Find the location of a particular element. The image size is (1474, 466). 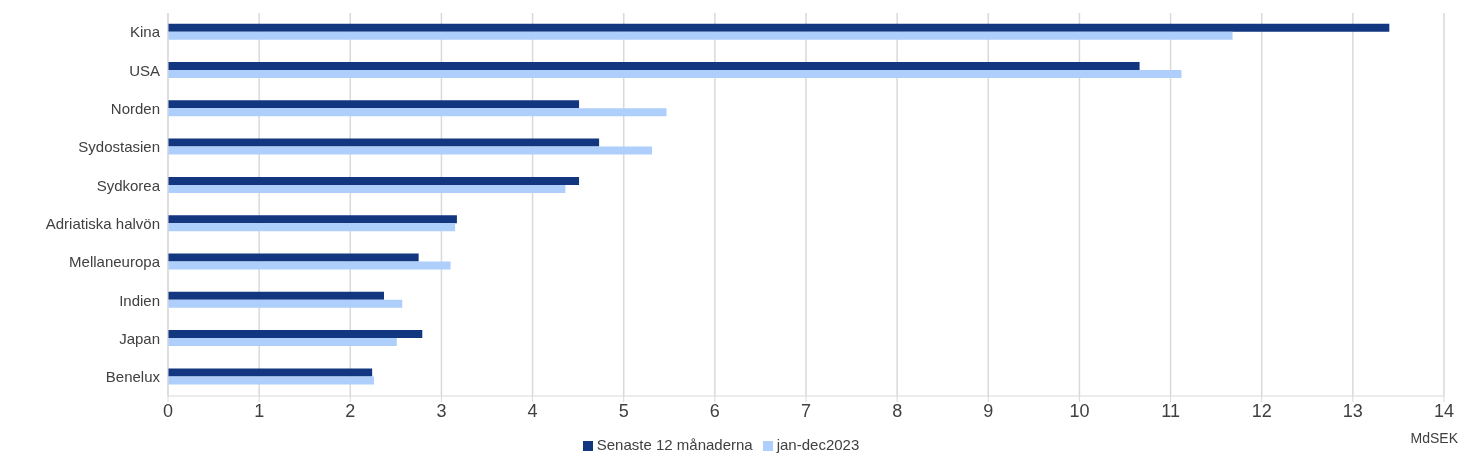

x-tick-label: 6 is located at coordinates (714, 410).